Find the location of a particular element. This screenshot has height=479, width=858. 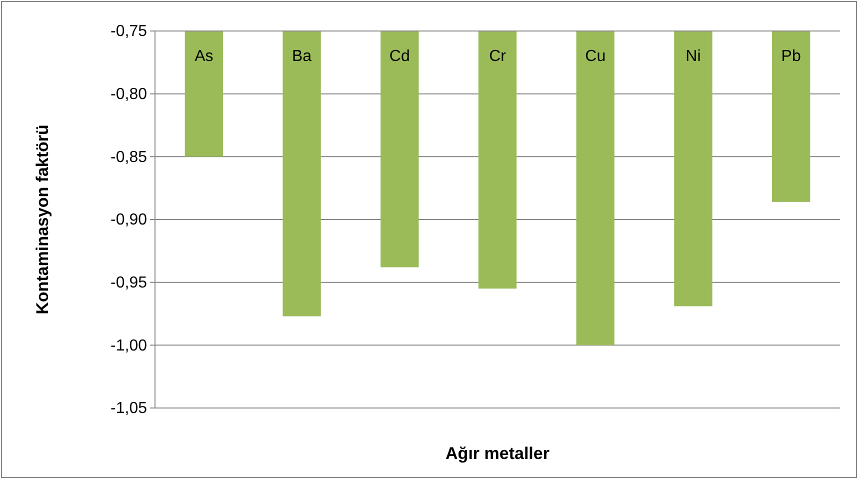

x-tick-label: Ni is located at coordinates (693, 56).